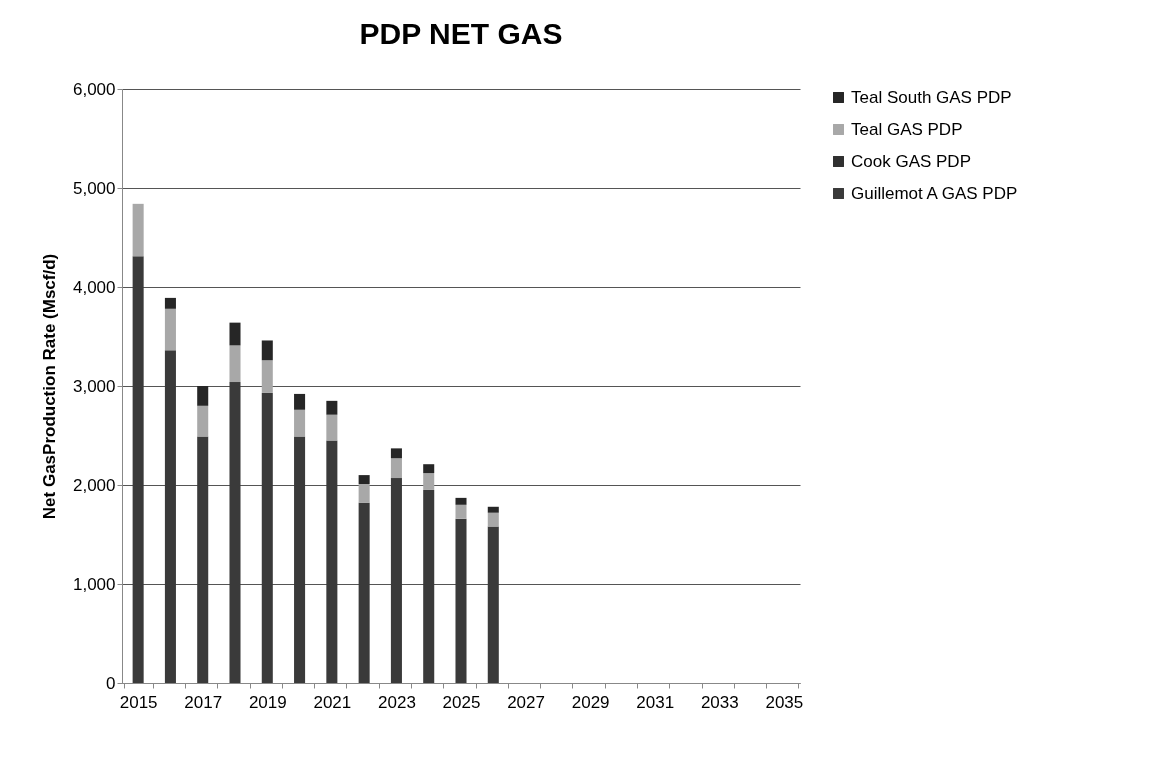  I want to click on chart-title: PDP NET GAS, so click(461, 33).